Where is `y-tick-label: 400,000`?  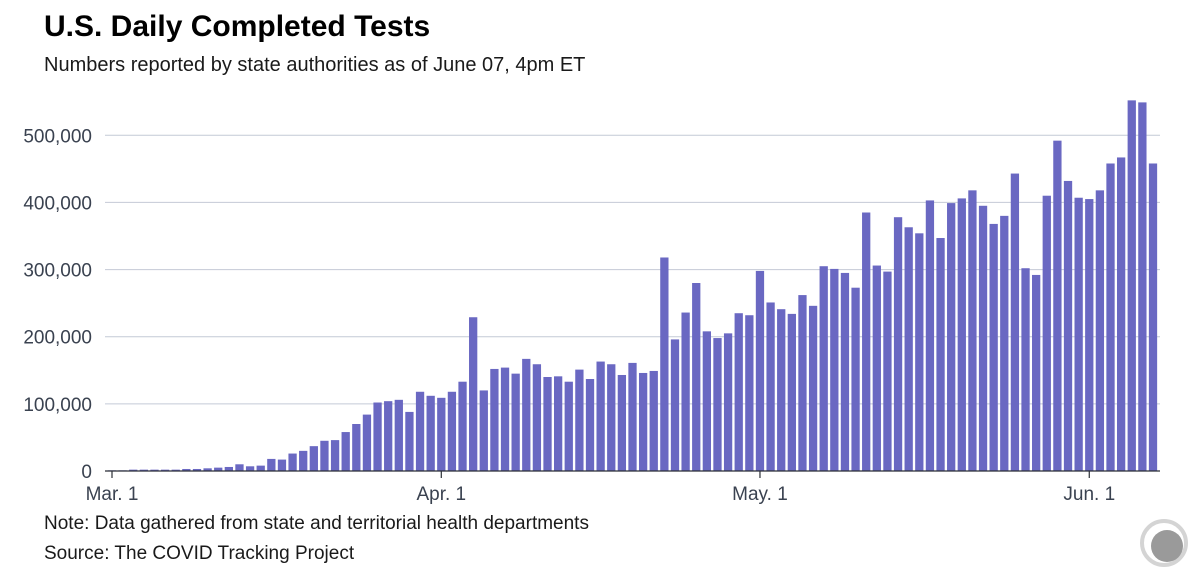
y-tick-label: 400,000 is located at coordinates (57, 203).